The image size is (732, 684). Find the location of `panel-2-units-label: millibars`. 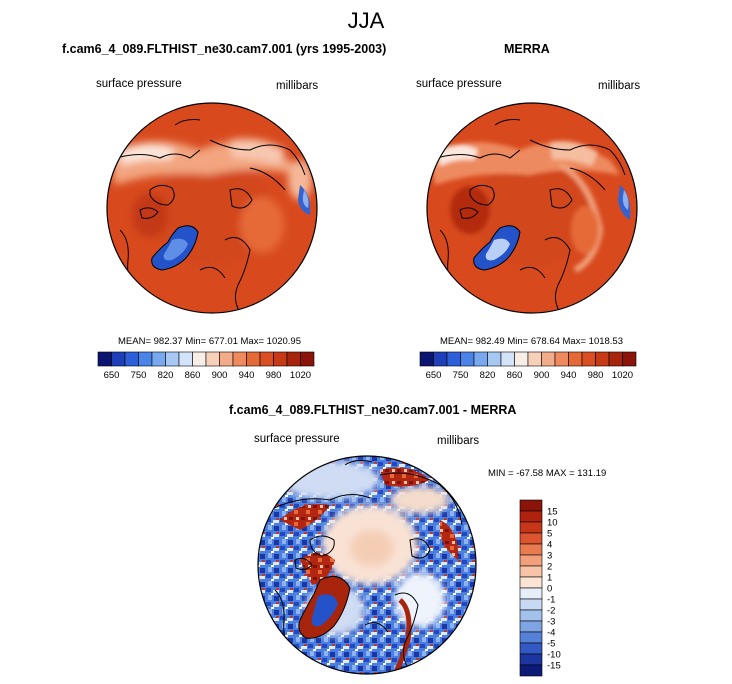

panel-2-units-label: millibars is located at coordinates (619, 86).